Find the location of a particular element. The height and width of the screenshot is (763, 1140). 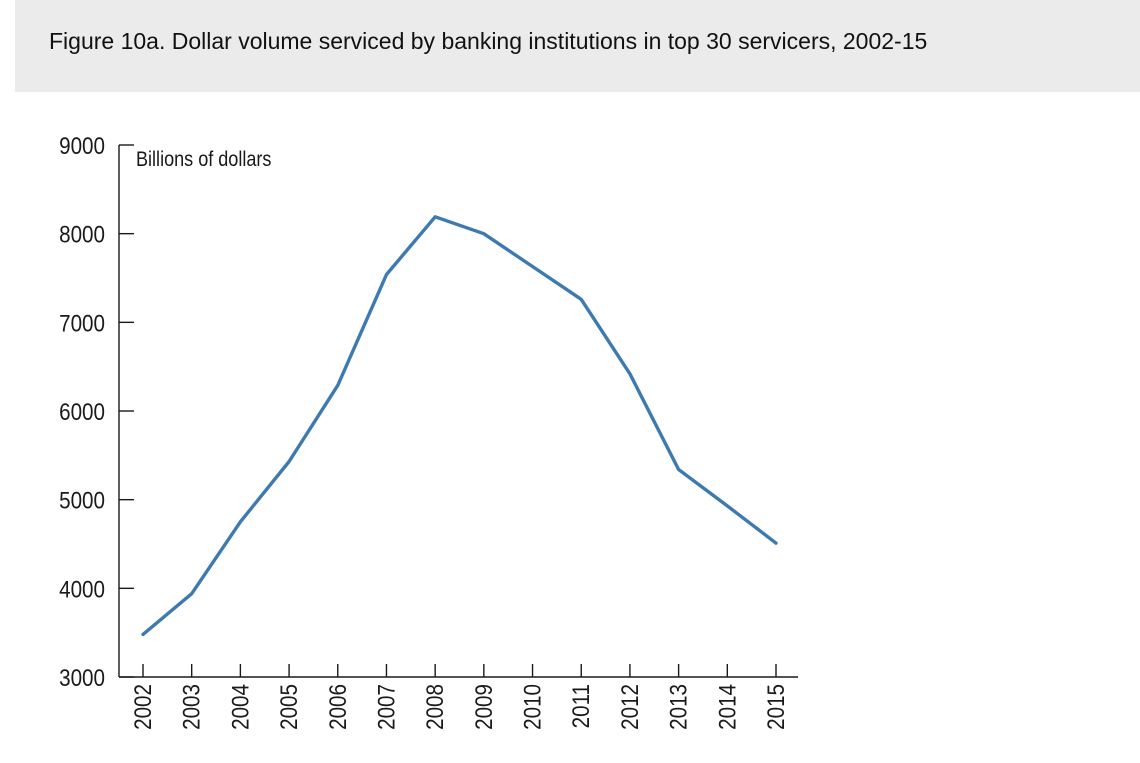

x-tick-label: 2003 is located at coordinates (191, 707).